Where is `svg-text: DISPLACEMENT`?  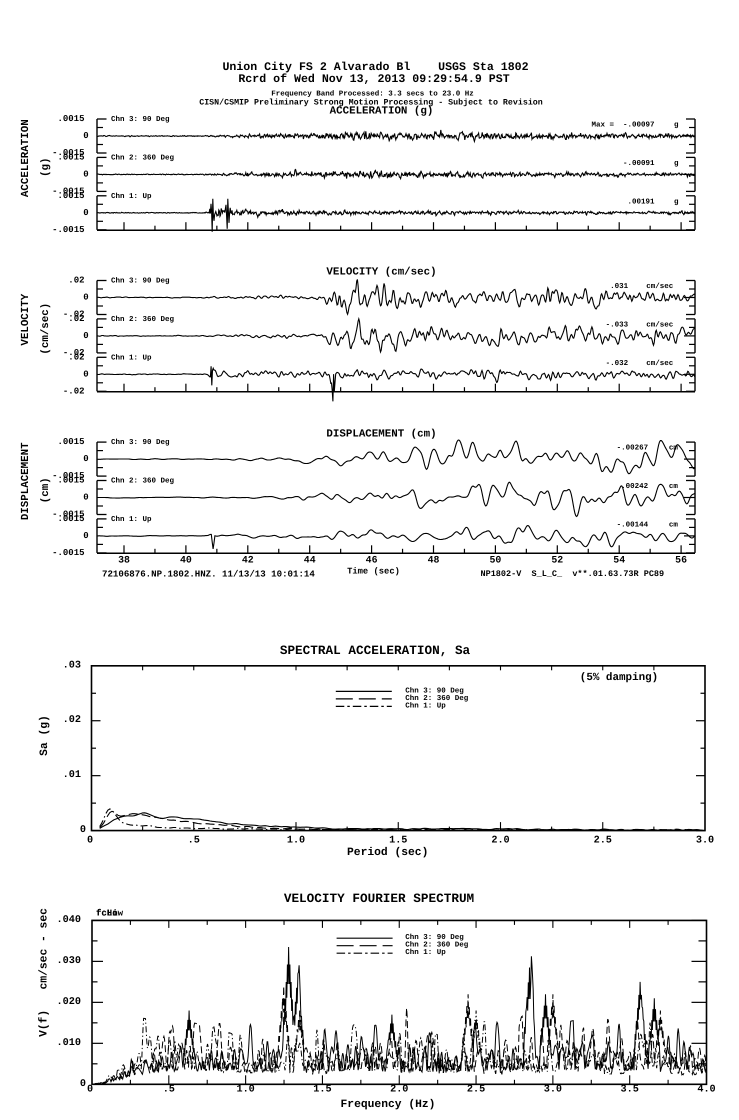
svg-text: DISPLACEMENT is located at coordinates (26, 481).